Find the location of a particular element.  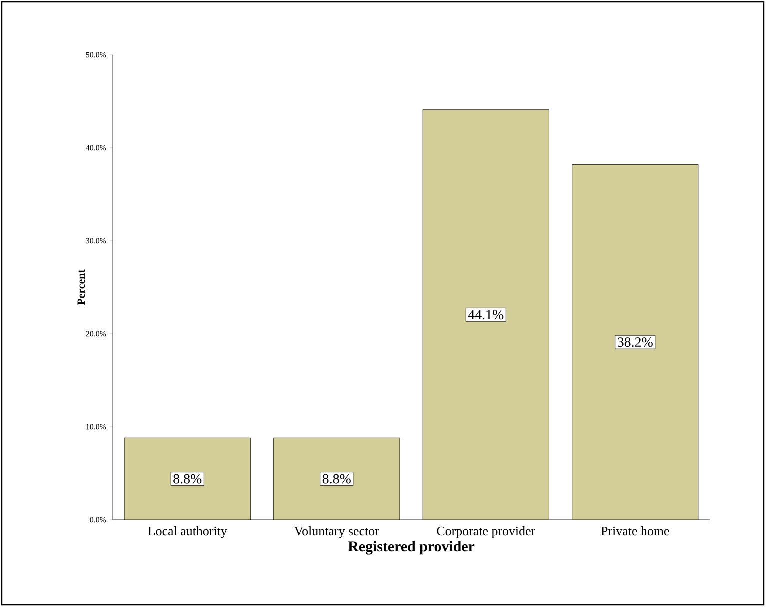

x-tick-label: Corporate provider is located at coordinates (486, 532).